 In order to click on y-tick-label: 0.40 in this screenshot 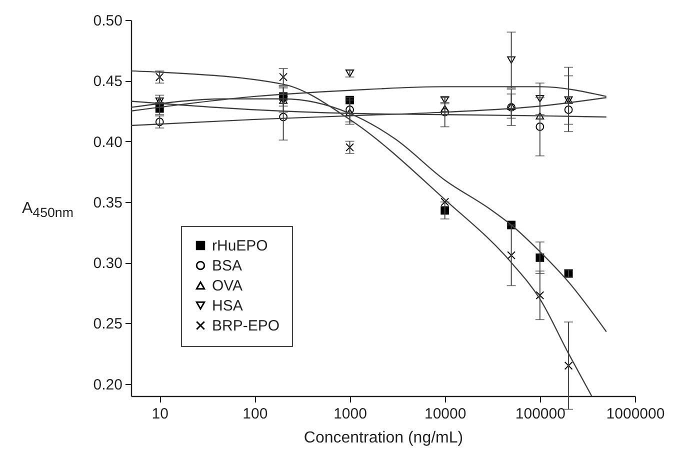, I will do `click(107, 142)`.